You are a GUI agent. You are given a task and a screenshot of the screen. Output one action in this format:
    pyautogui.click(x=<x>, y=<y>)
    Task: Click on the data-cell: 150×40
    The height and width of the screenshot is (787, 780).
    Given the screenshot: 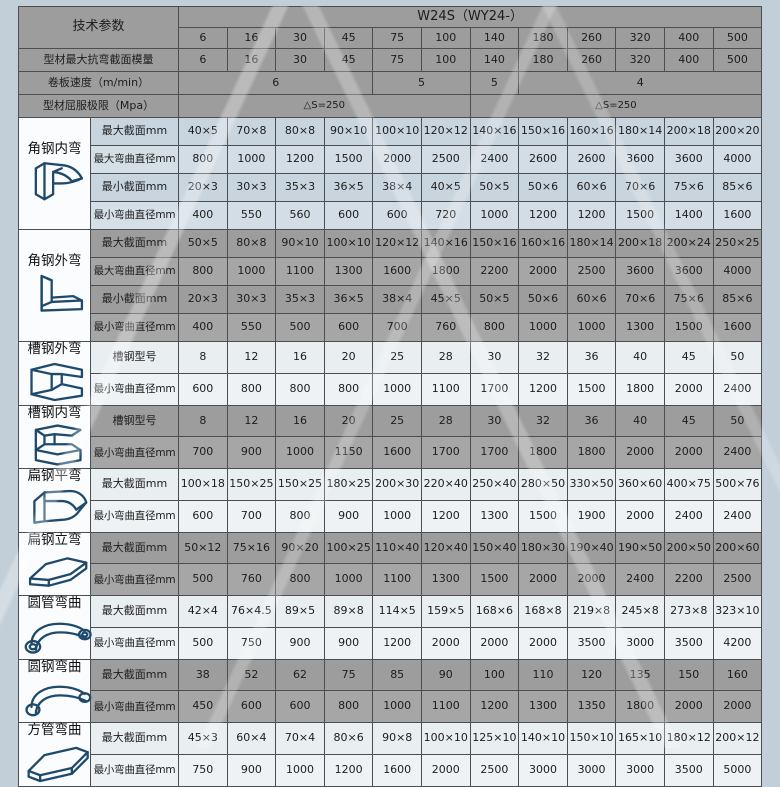 What is the action you would take?
    pyautogui.click(x=494, y=548)
    